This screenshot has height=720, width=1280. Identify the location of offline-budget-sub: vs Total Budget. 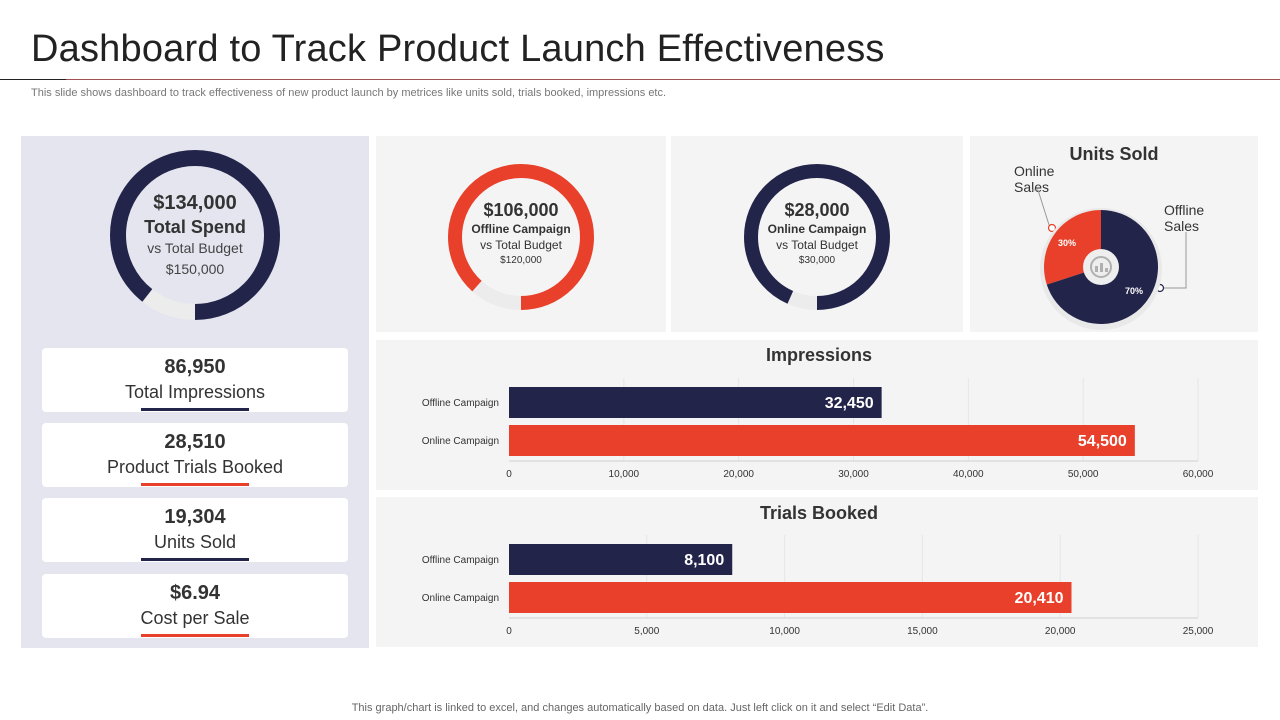
(521, 245).